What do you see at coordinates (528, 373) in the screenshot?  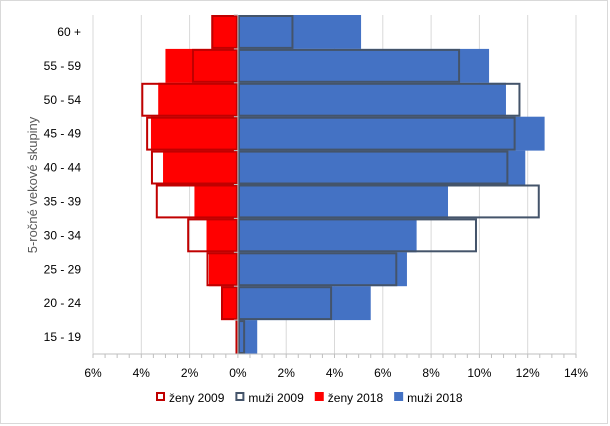 I see `x-tick-label: 12%` at bounding box center [528, 373].